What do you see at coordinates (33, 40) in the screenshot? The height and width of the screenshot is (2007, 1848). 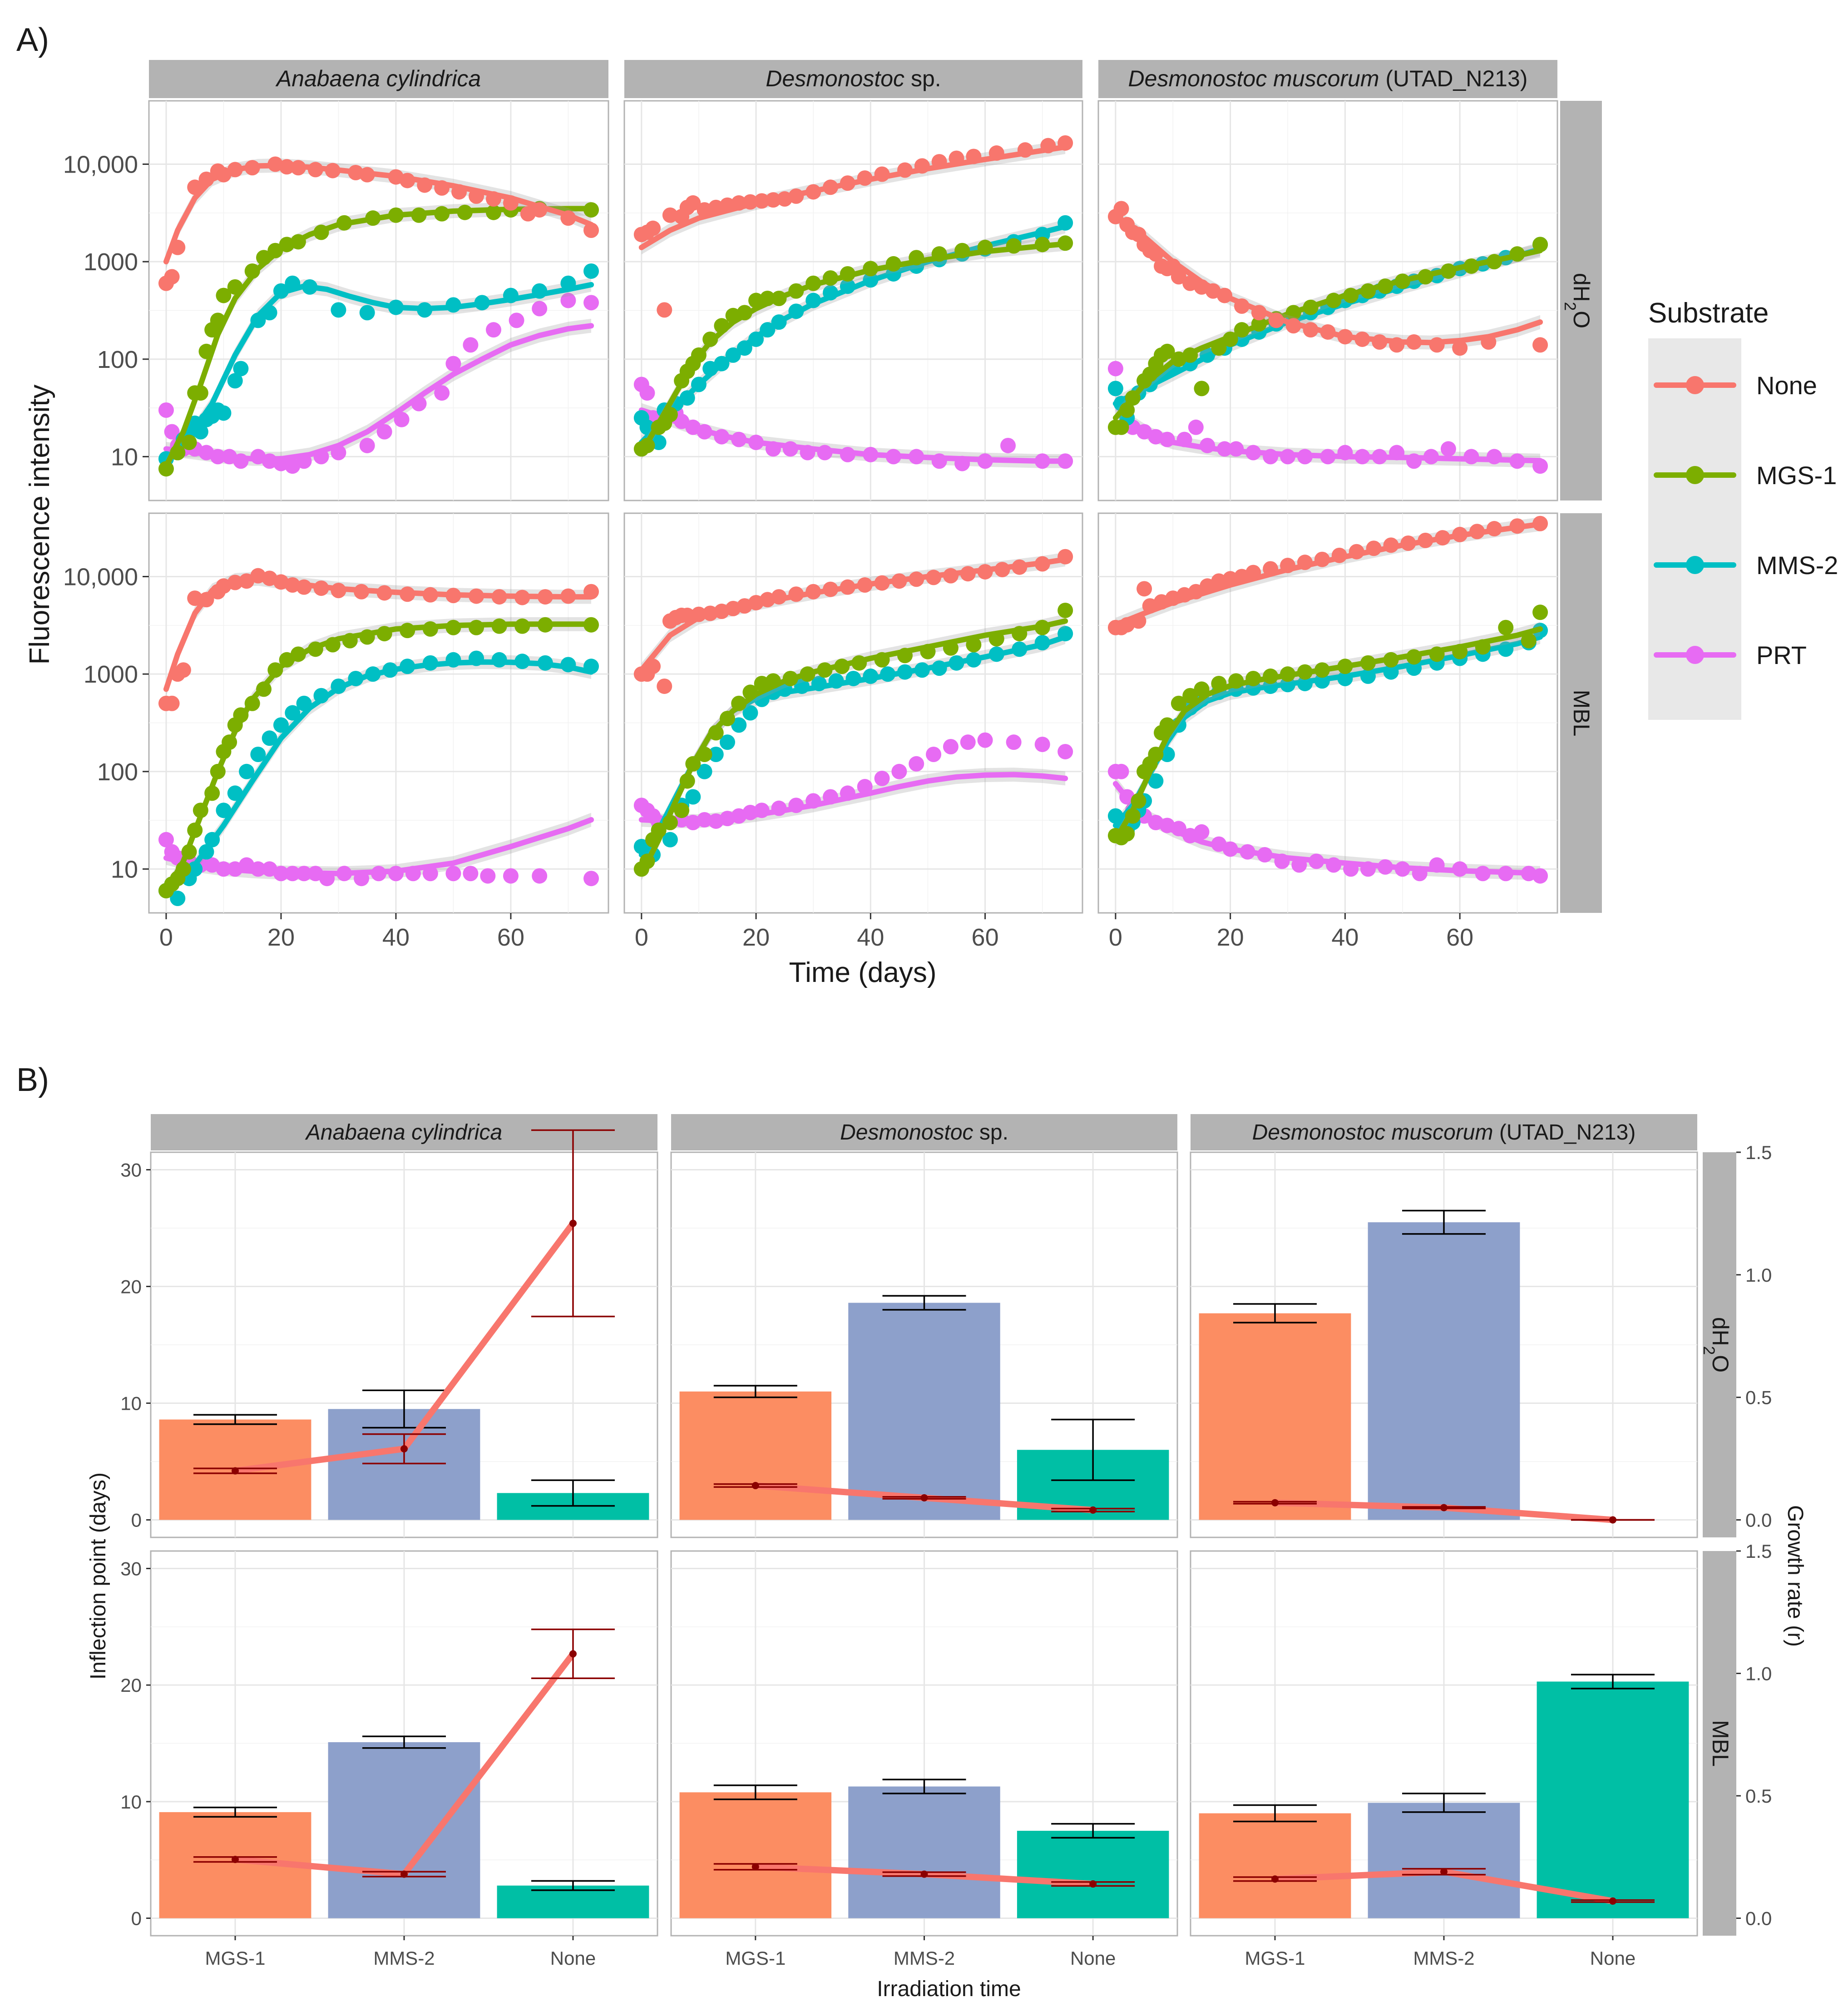 I see `panel-a-tag: A)` at bounding box center [33, 40].